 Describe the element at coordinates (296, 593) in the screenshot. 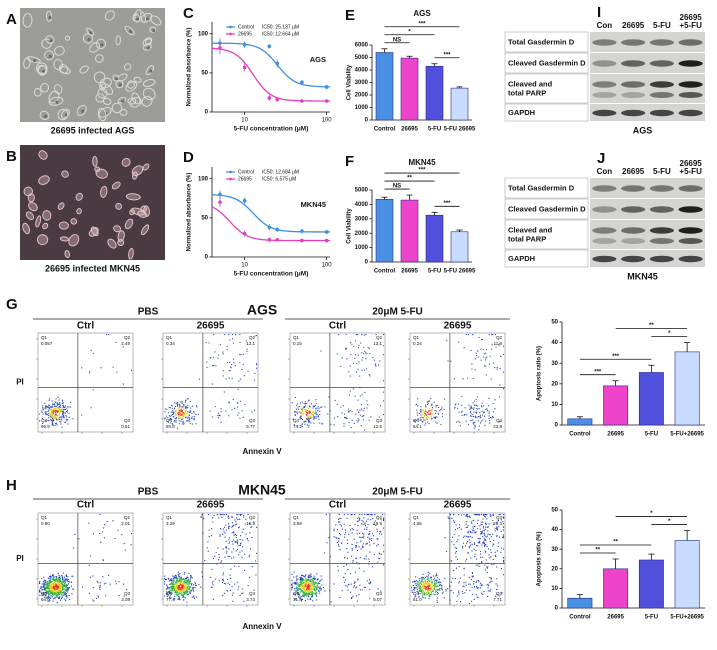

I see `quadrant-name: Q4` at that location.